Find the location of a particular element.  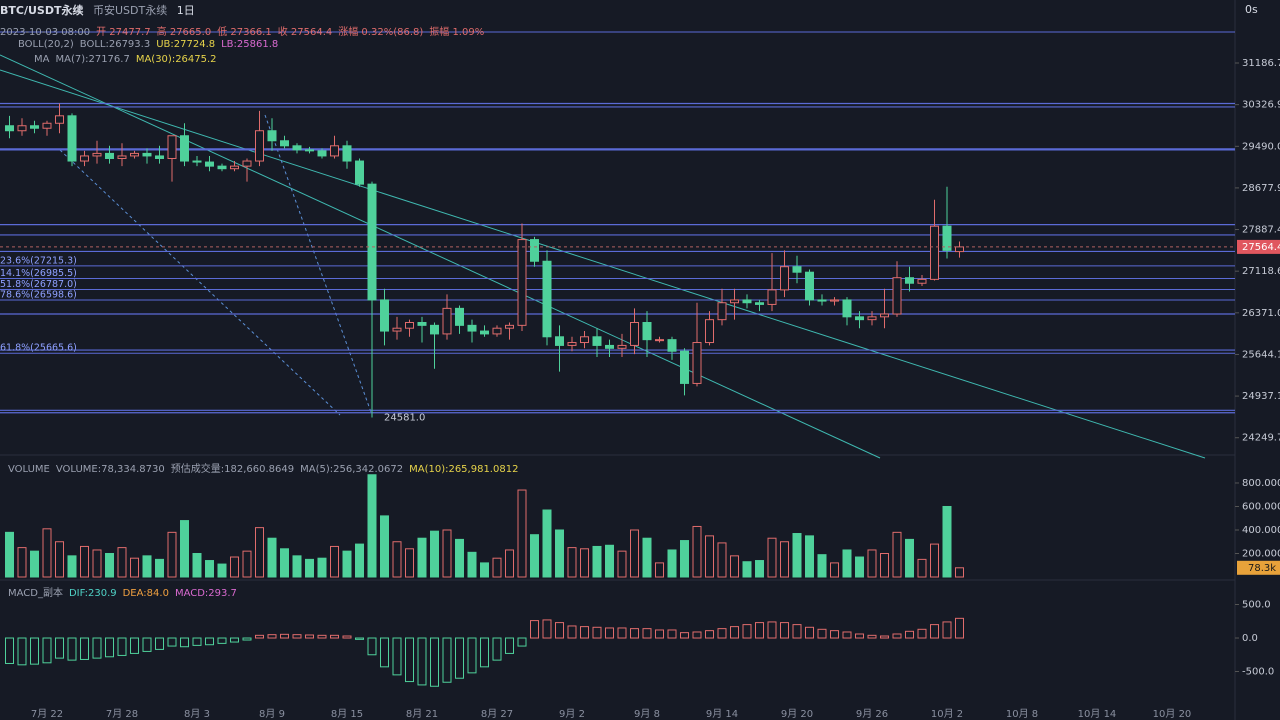

info: 振幅 1.09% is located at coordinates (457, 32).